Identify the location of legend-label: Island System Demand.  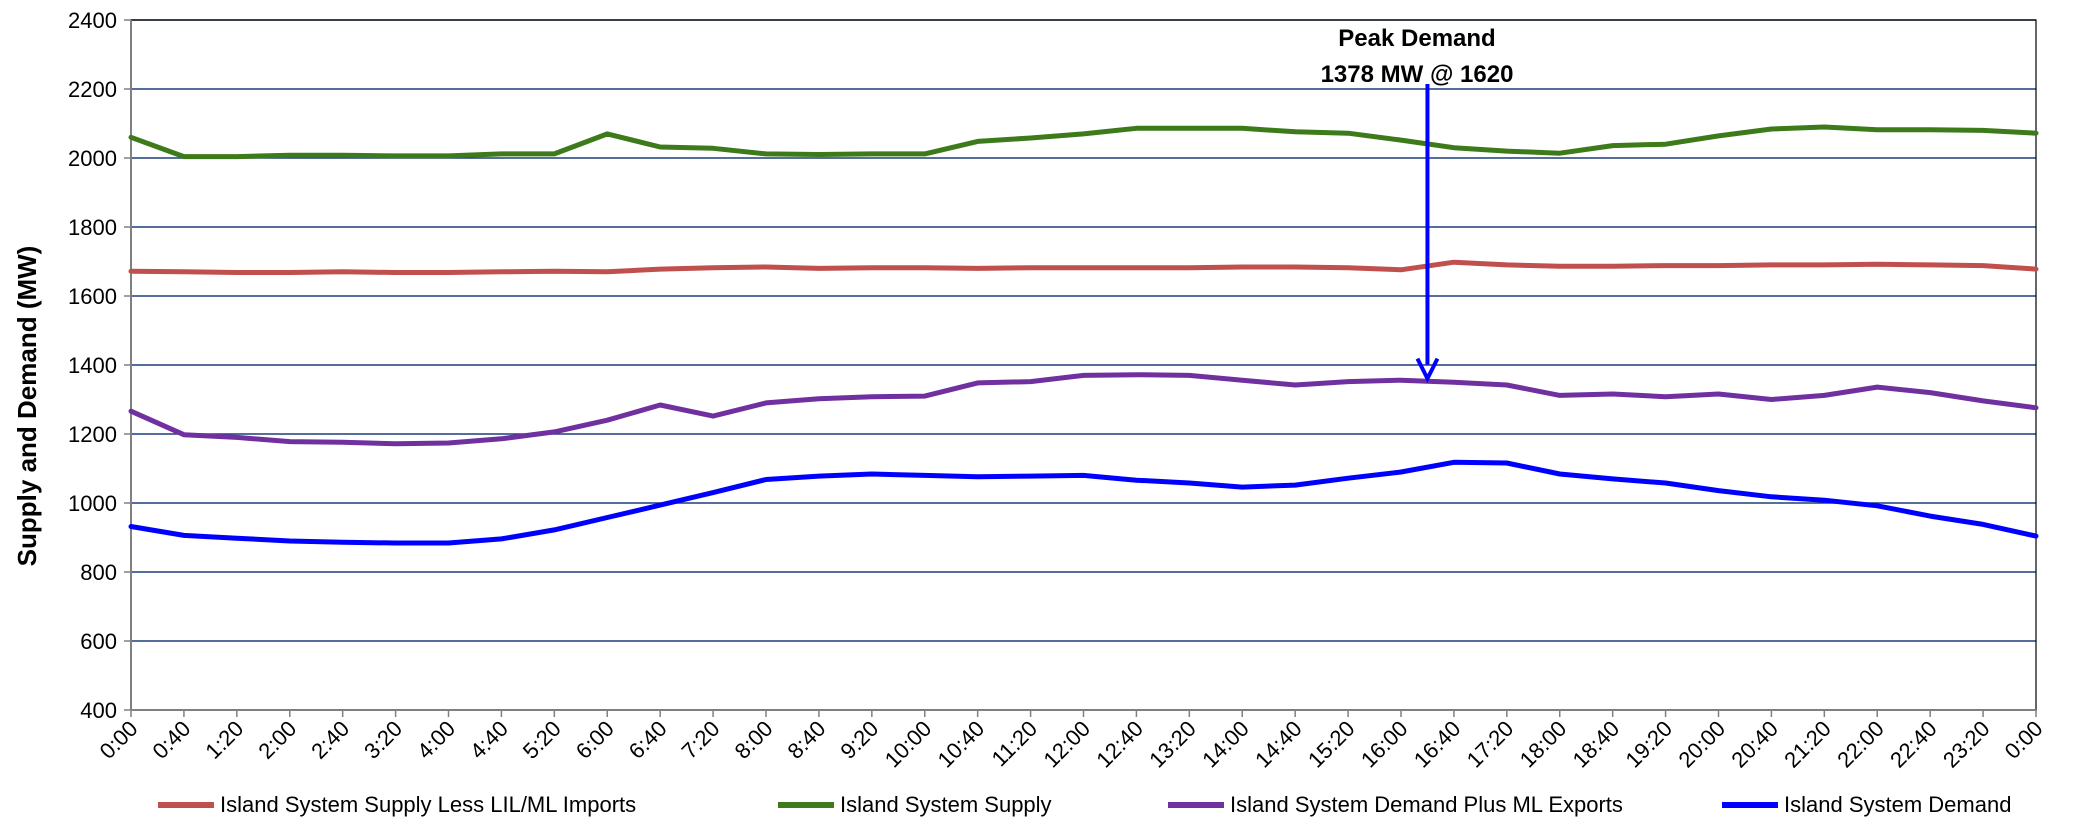
(1898, 804).